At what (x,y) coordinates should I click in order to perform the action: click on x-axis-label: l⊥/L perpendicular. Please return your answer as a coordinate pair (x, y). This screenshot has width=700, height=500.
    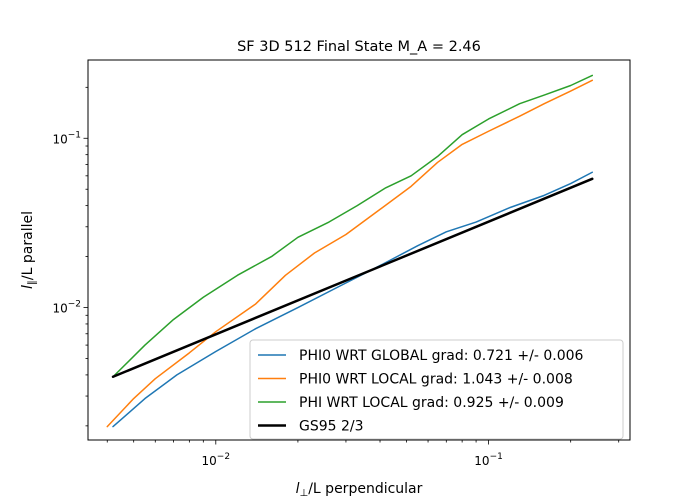
    Looking at the image, I should click on (359, 490).